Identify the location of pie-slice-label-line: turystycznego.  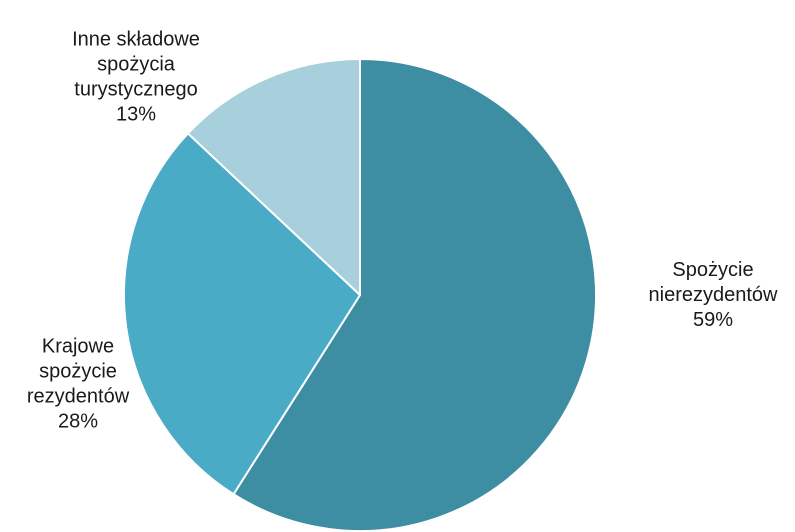
(135, 90).